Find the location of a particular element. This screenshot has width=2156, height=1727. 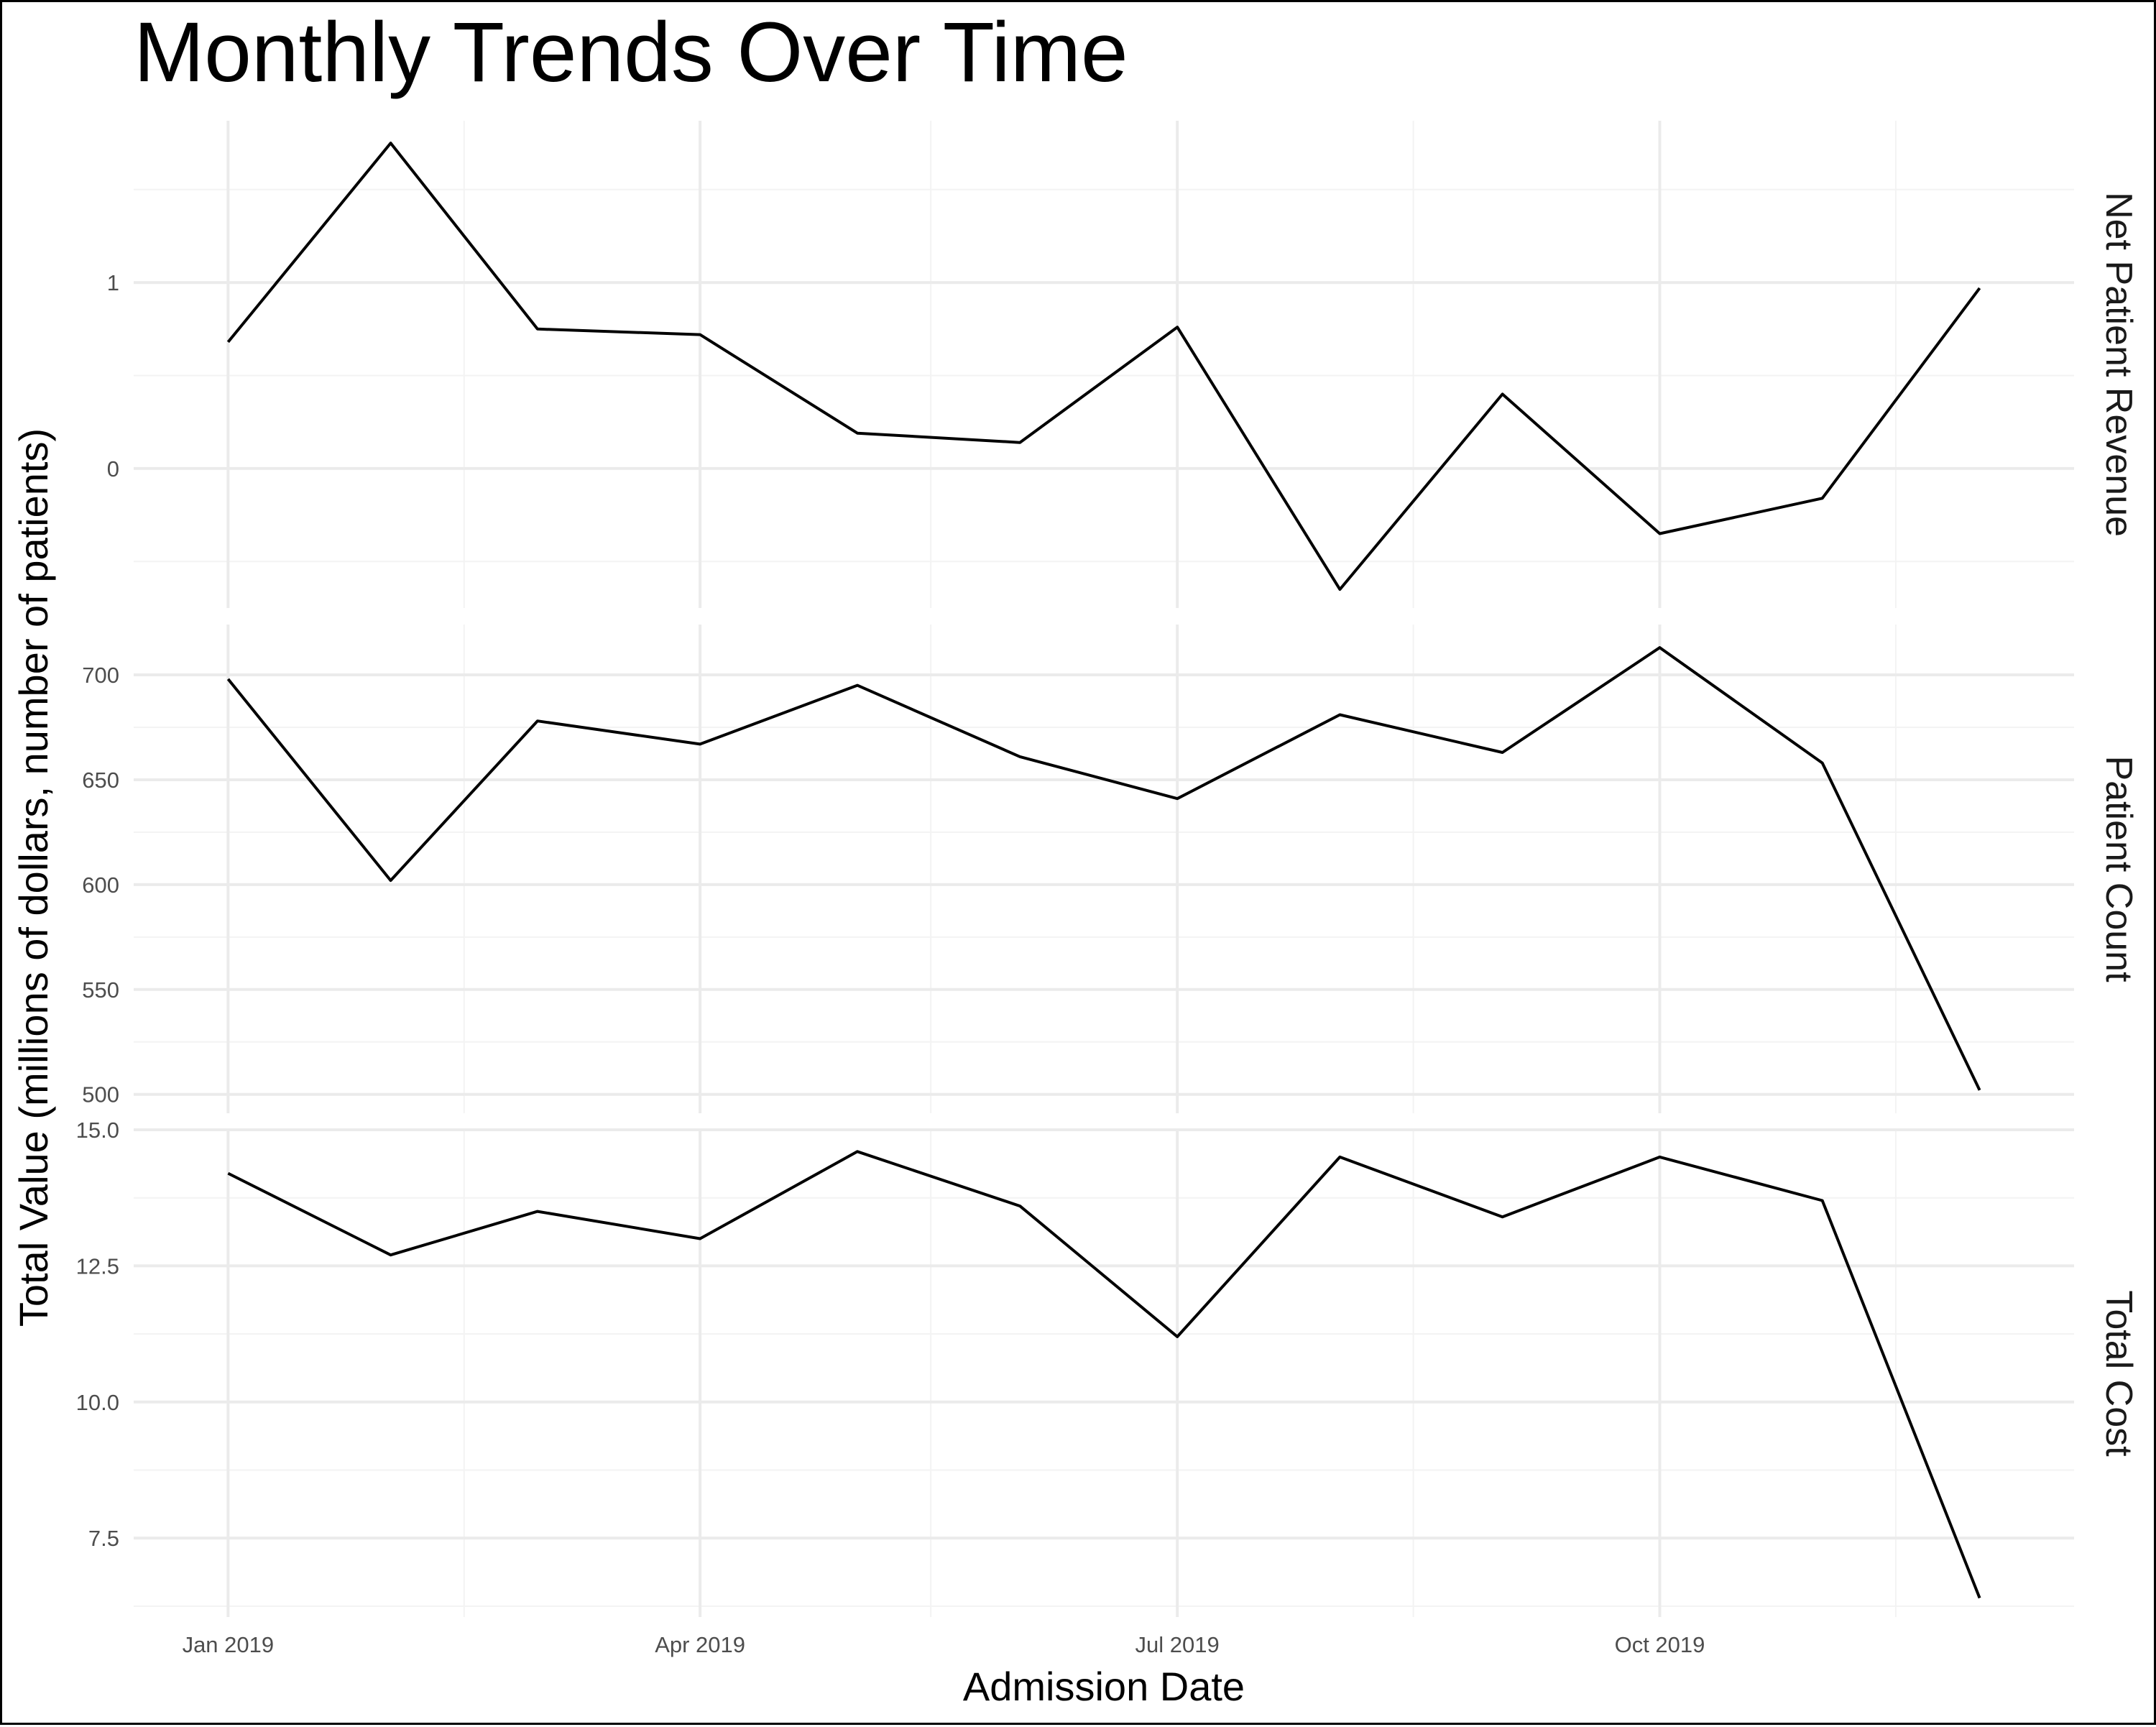

x-tick-label: Oct 2019 is located at coordinates (1660, 1645).